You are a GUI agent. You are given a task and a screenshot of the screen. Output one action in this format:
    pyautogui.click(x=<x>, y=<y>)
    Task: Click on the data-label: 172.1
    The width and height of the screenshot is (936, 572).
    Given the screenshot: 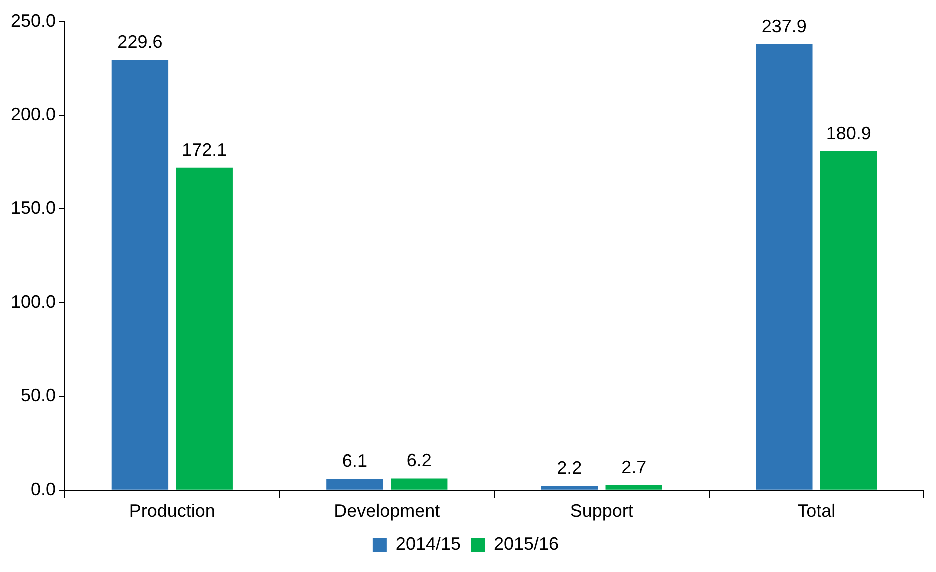 What is the action you would take?
    pyautogui.click(x=205, y=150)
    